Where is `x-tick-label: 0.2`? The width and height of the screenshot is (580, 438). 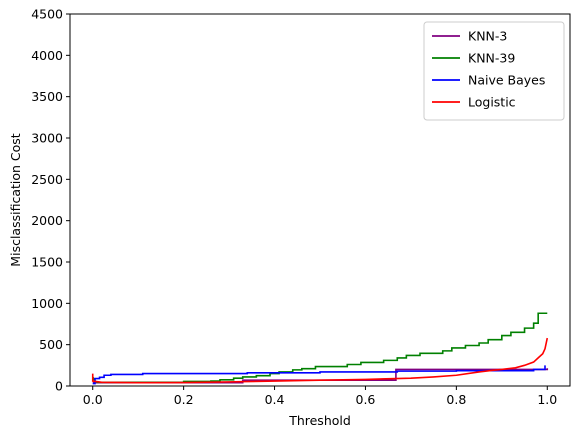
x-tick-label: 0.2 is located at coordinates (184, 399).